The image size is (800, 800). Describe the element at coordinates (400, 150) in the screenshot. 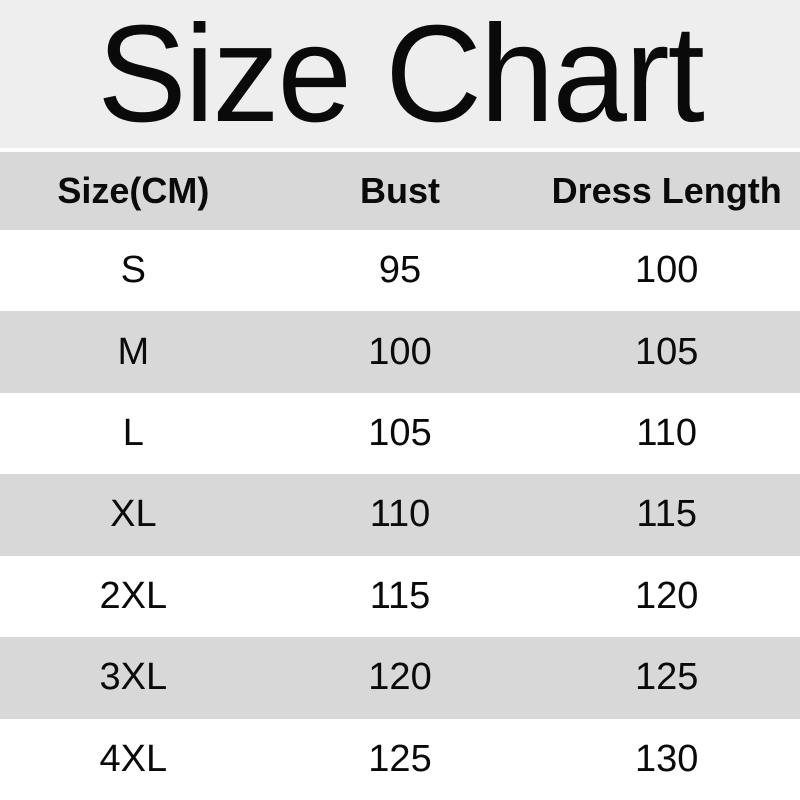

I see `title-separator` at that location.